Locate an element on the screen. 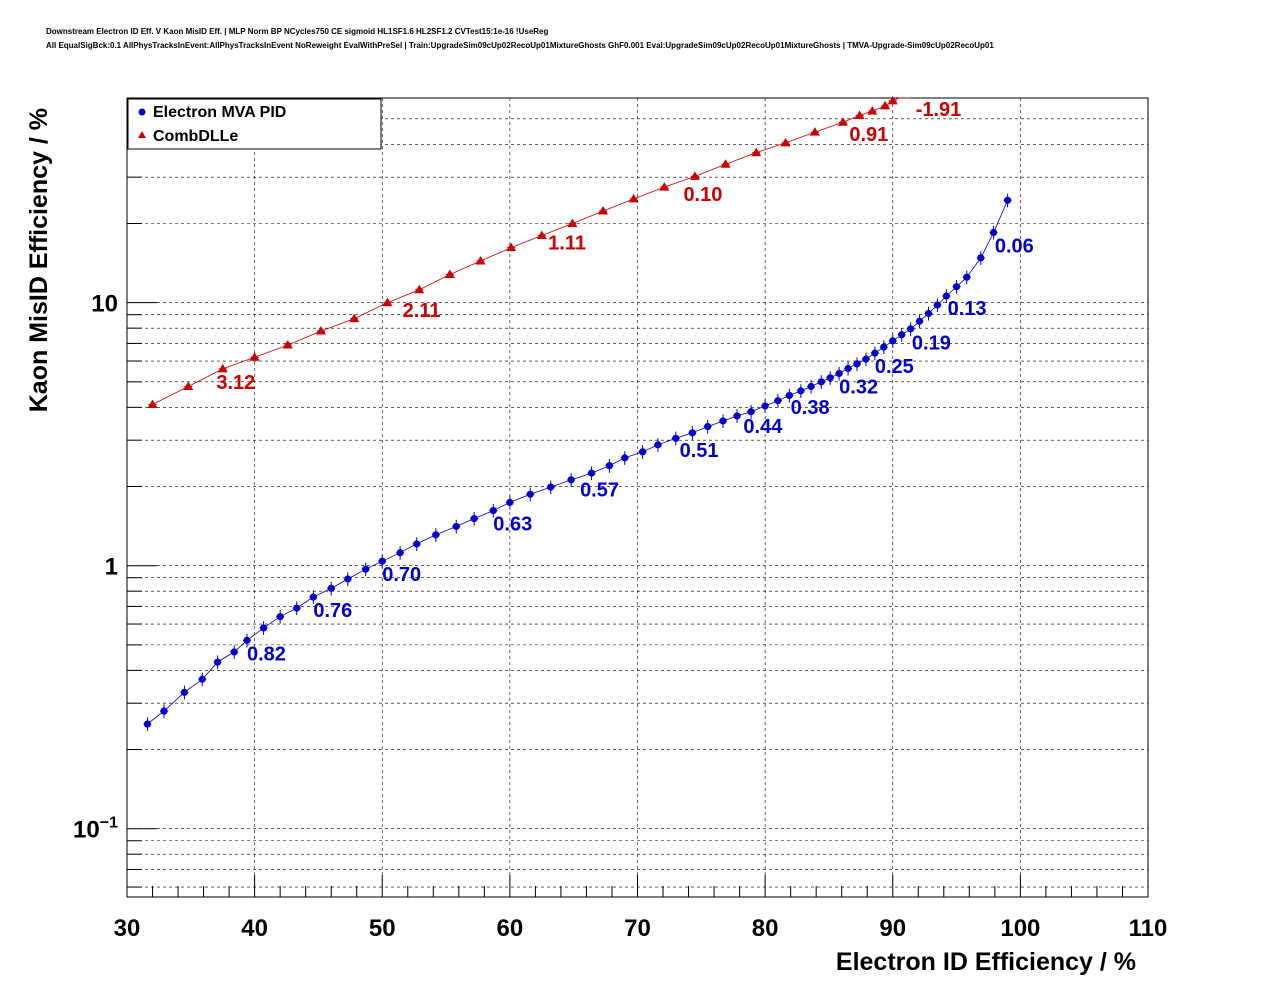  cut-value-label: 0.19 is located at coordinates (931, 344).